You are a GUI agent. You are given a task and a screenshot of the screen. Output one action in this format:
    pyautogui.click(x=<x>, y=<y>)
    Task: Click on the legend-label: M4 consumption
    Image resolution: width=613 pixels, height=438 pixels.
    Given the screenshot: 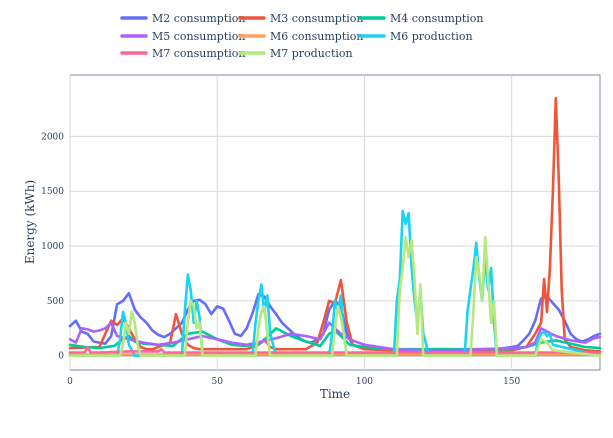 What is the action you would take?
    pyautogui.click(x=436, y=18)
    